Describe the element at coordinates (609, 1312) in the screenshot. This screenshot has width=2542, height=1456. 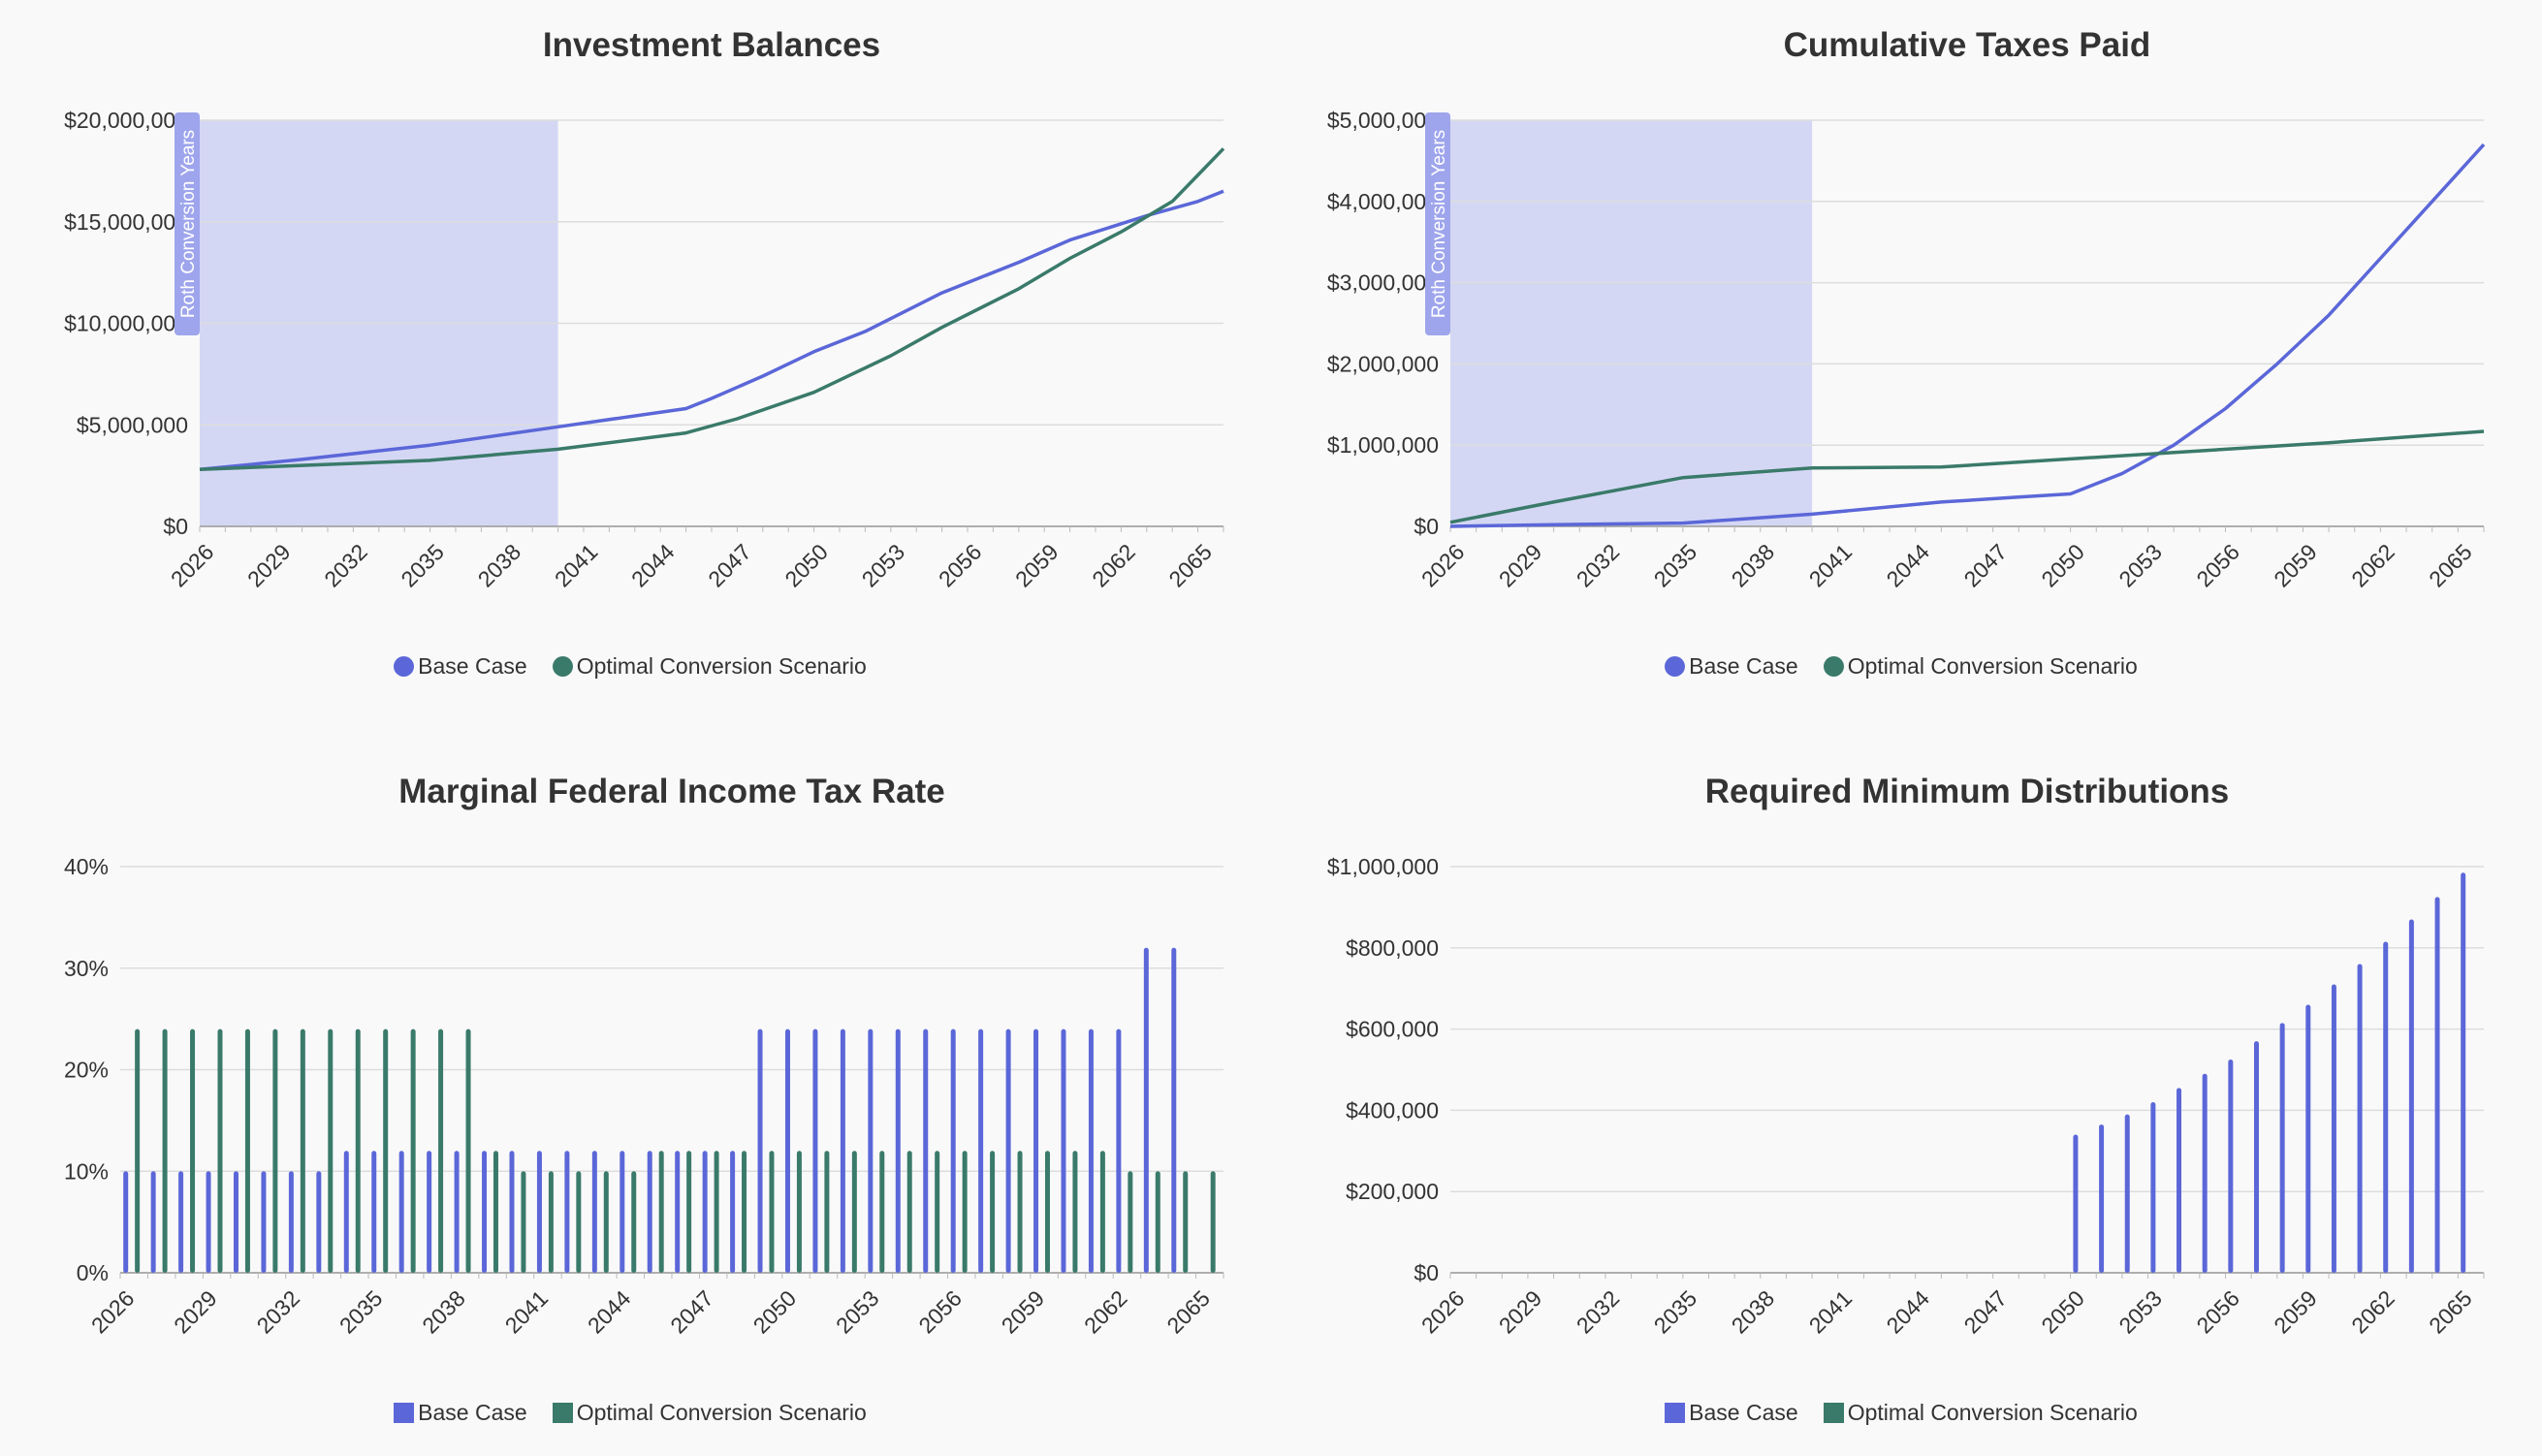
I see `x-tick-label: 2044` at that location.